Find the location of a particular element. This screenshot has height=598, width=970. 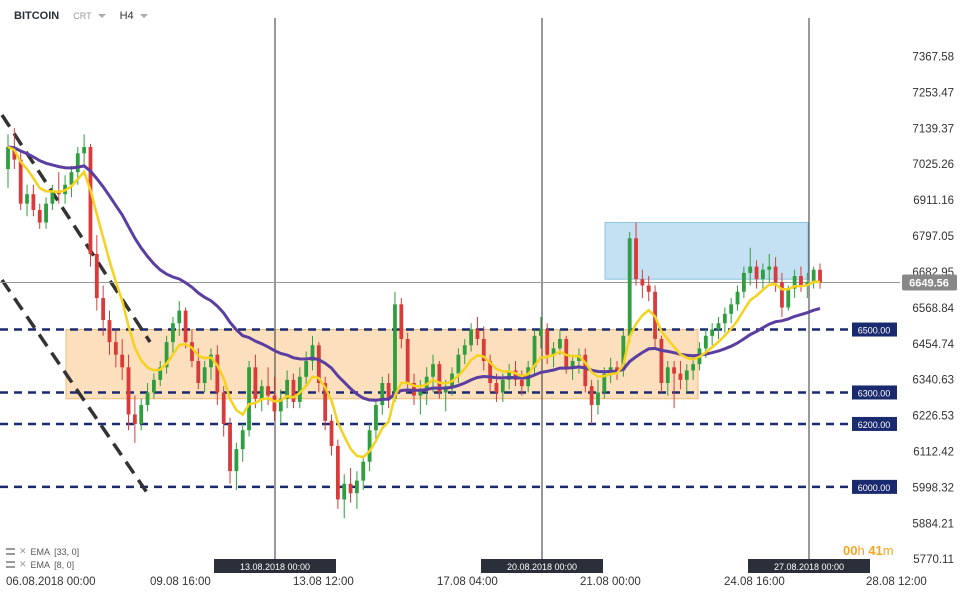

timeframe-dropdown: H4 is located at coordinates (134, 16).